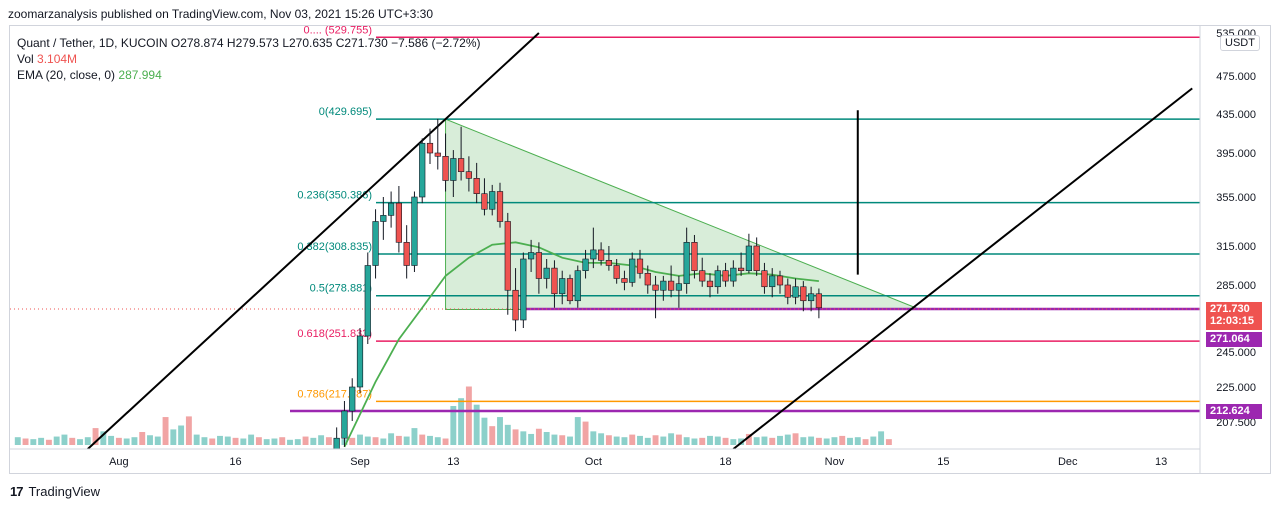  Describe the element at coordinates (1234, 411) in the screenshot. I see `level-tag-lower: 212.624` at that location.